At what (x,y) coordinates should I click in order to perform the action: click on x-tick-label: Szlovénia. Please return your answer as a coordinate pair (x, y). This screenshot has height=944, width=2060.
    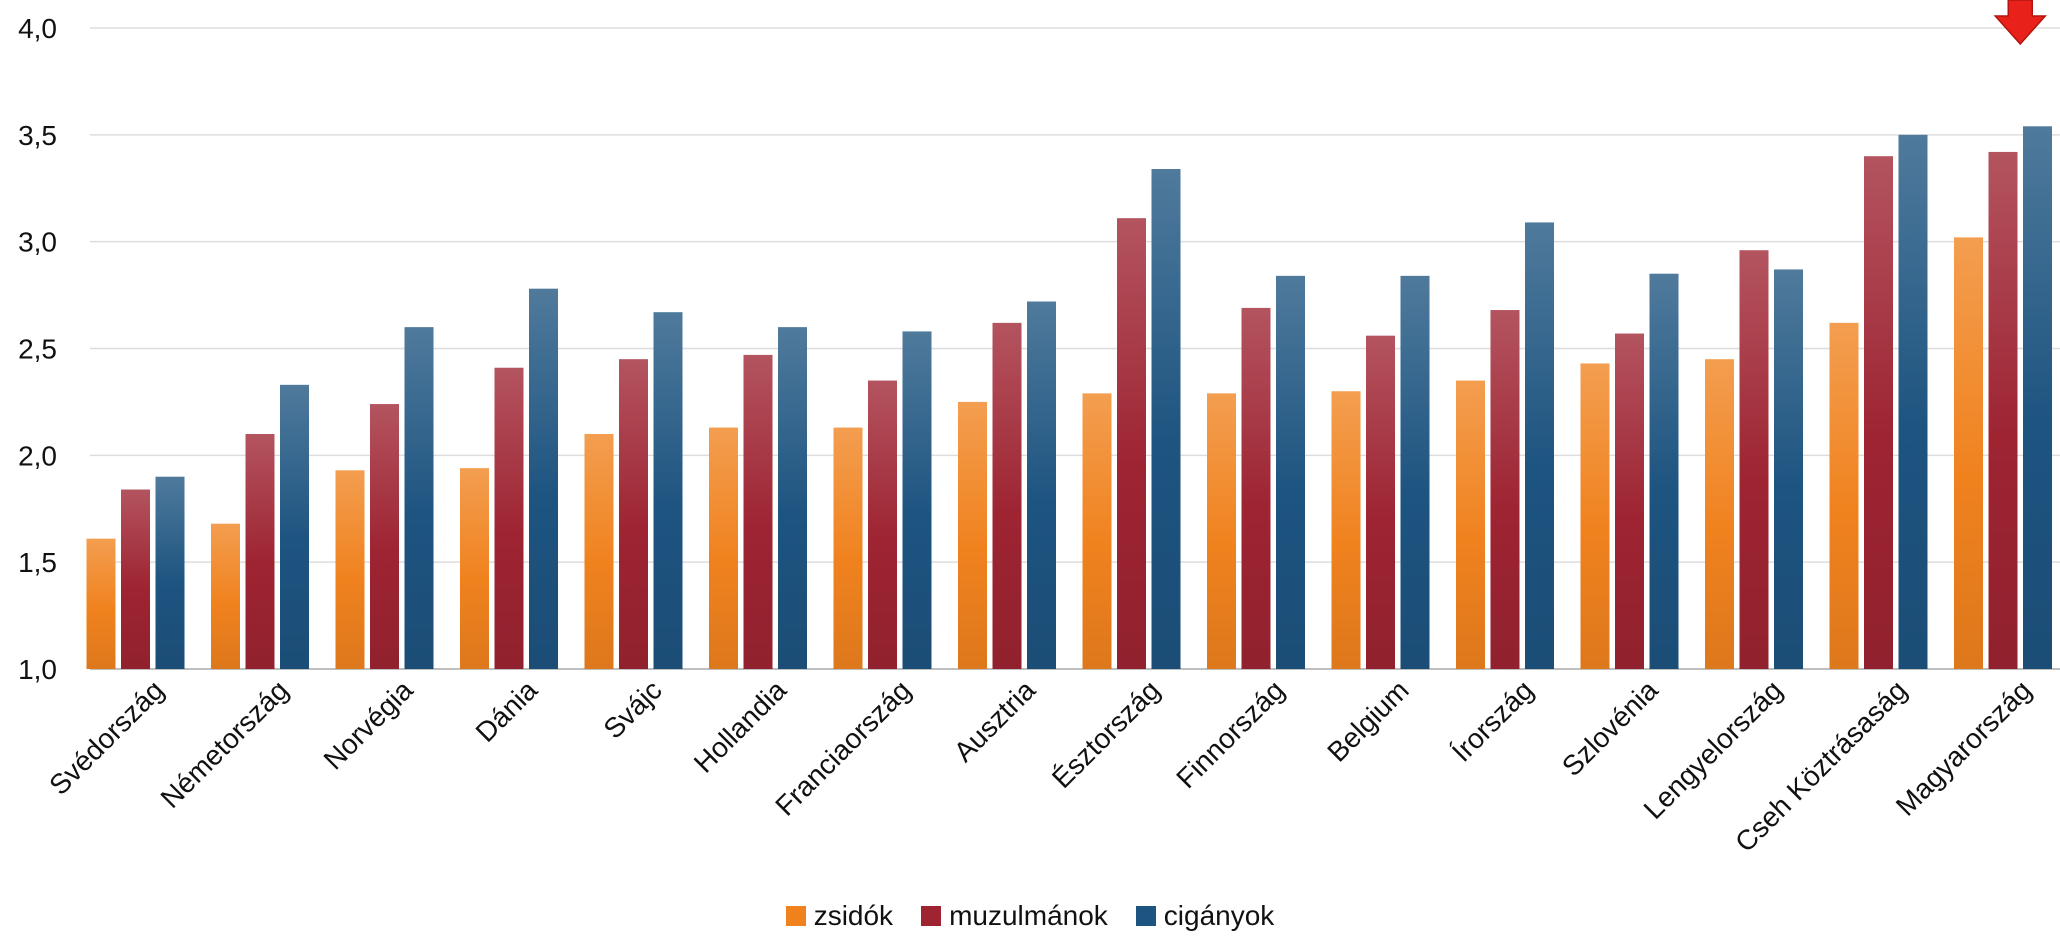
    Looking at the image, I should click on (1610, 728).